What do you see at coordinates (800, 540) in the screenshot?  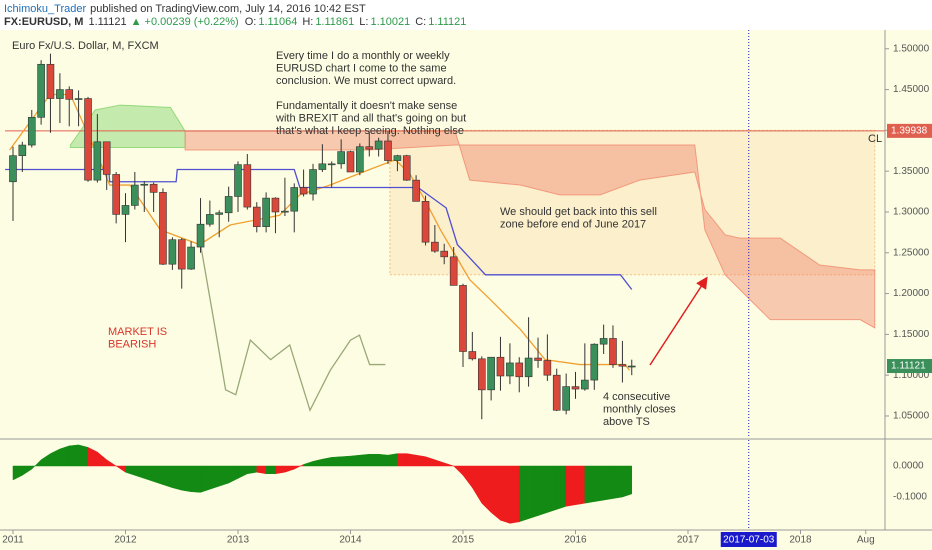 I see `x-tick-label: 2018` at bounding box center [800, 540].